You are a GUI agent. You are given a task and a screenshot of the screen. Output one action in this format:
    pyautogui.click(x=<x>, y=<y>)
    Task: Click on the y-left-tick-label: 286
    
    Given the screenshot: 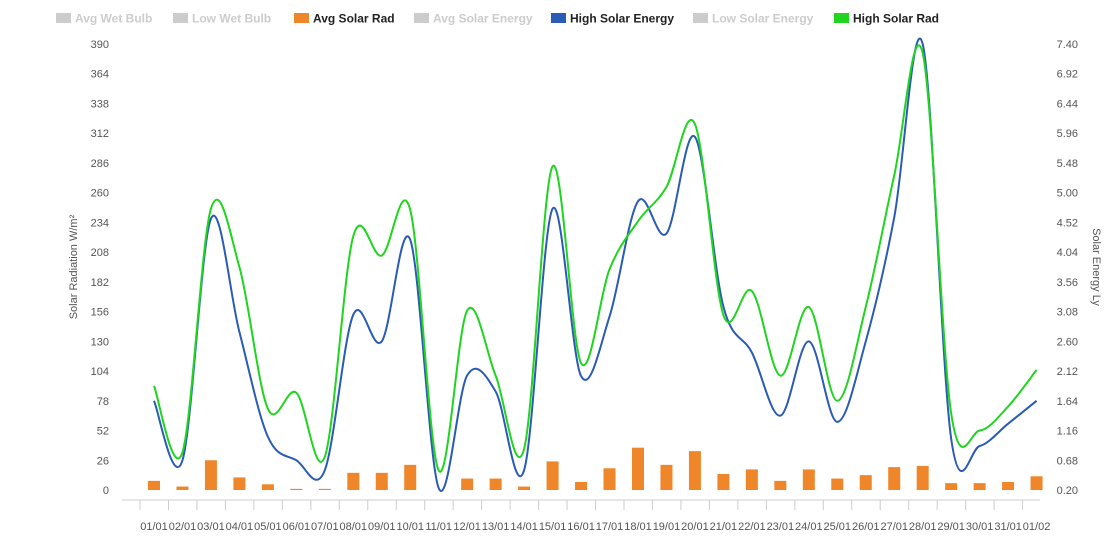 What is the action you would take?
    pyautogui.click(x=100, y=164)
    